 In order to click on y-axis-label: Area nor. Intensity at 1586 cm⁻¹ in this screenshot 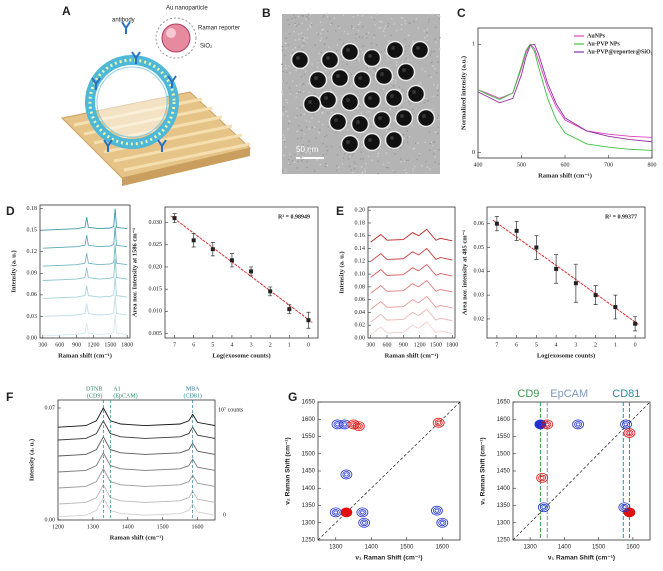, I will do `click(134, 272)`.